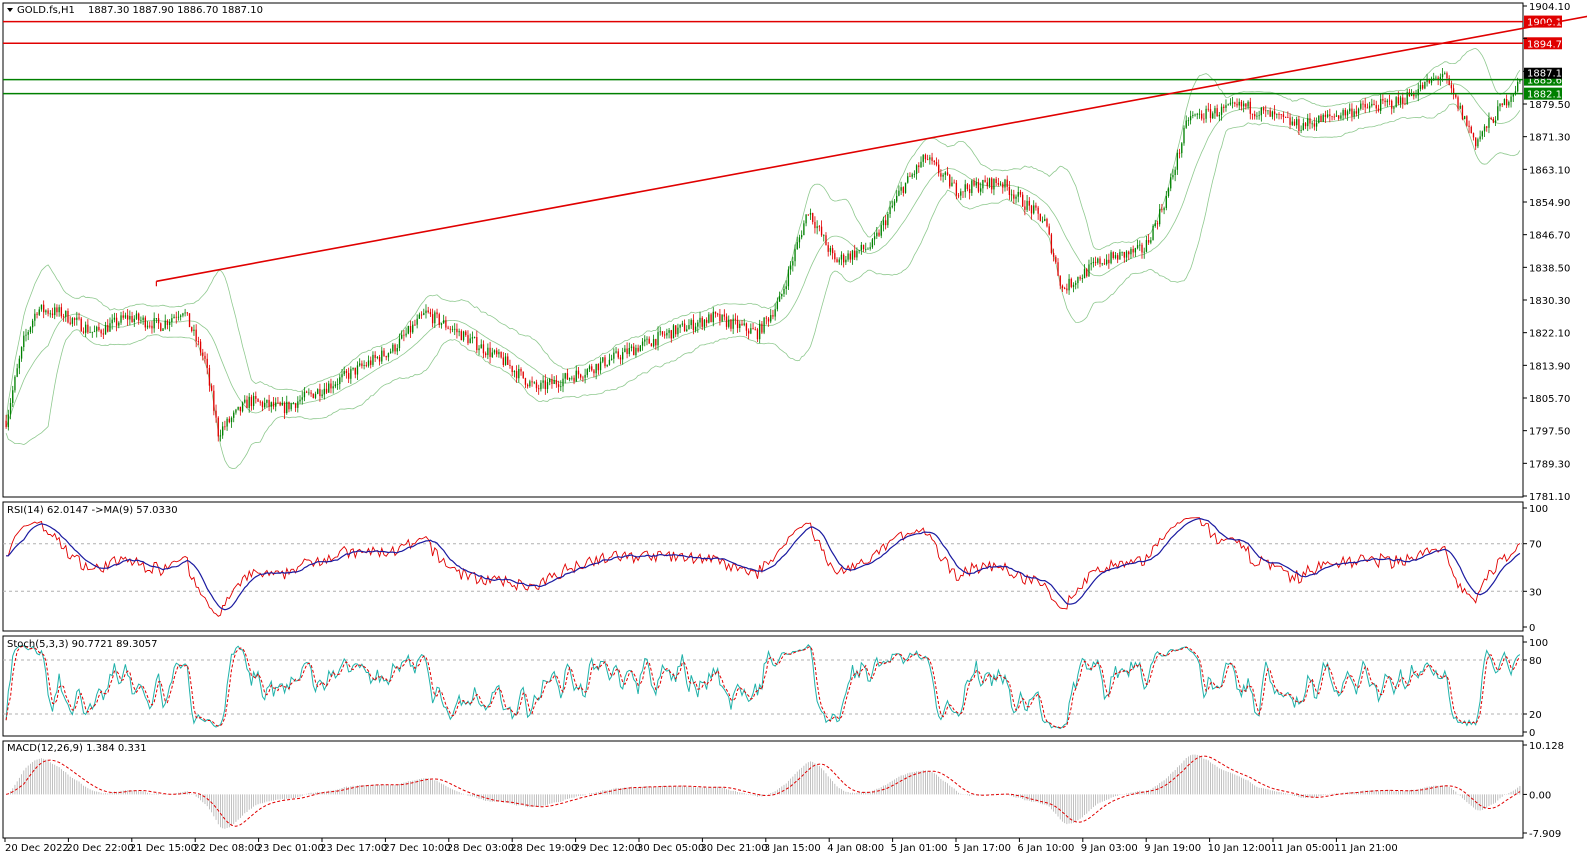 The width and height of the screenshot is (1587, 868). What do you see at coordinates (733, 848) in the screenshot?
I see `time-tick-label: 30 Dec 21:00` at bounding box center [733, 848].